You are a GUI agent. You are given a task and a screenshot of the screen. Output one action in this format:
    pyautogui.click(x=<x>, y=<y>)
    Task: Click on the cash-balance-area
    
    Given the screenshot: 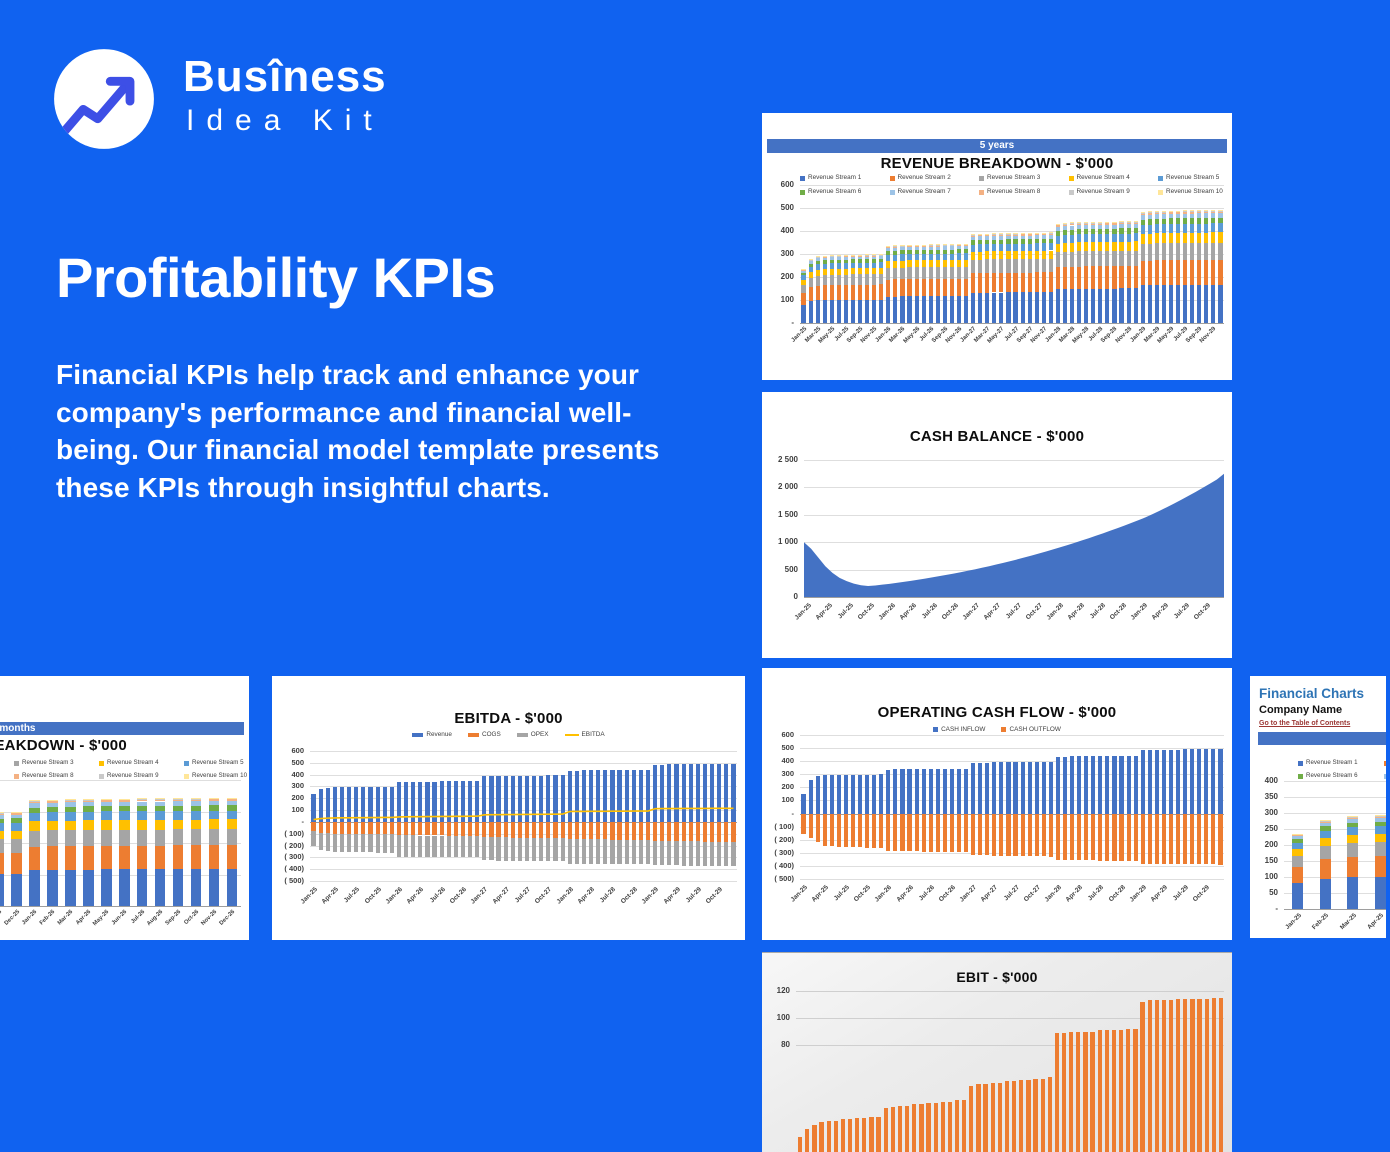 What is the action you would take?
    pyautogui.click(x=1014, y=528)
    